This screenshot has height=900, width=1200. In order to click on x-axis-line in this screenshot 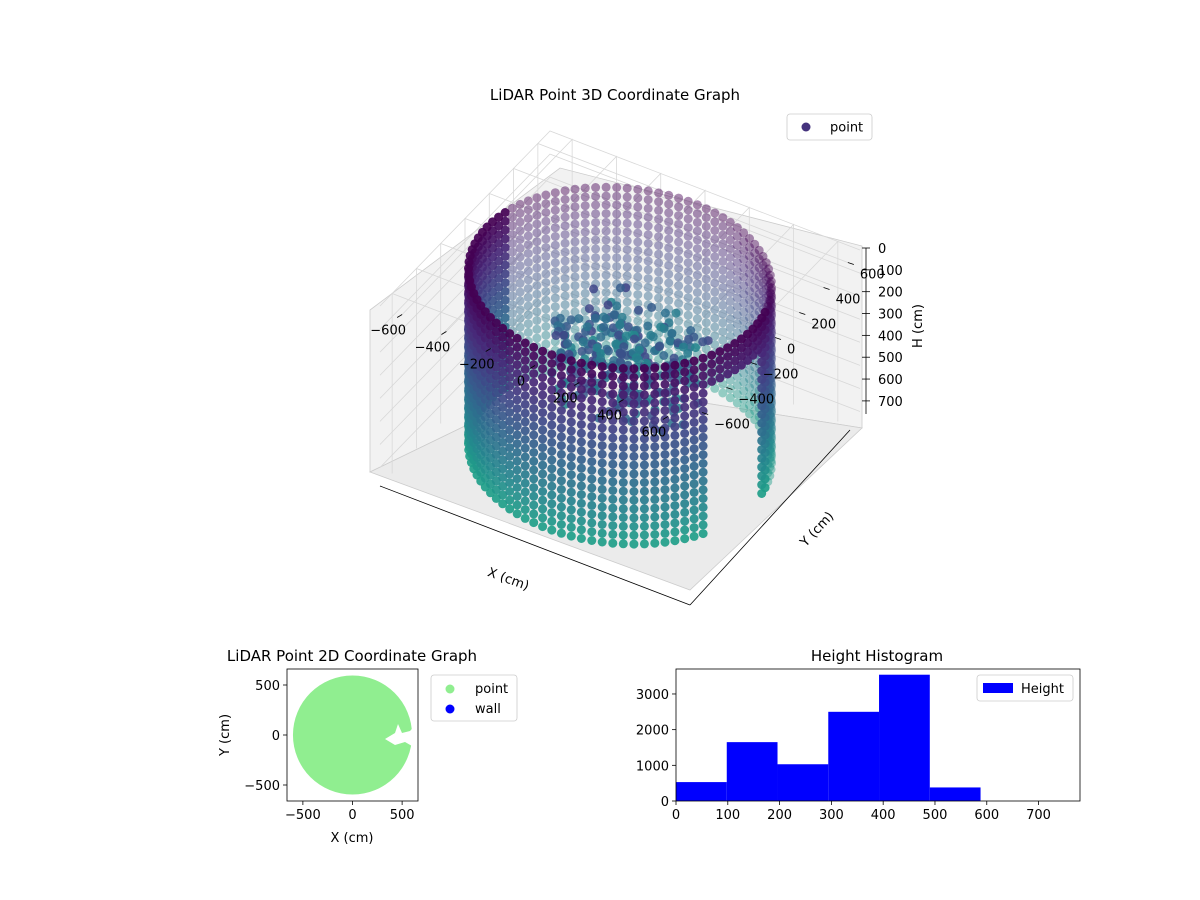, I will do `click(535, 545)`.